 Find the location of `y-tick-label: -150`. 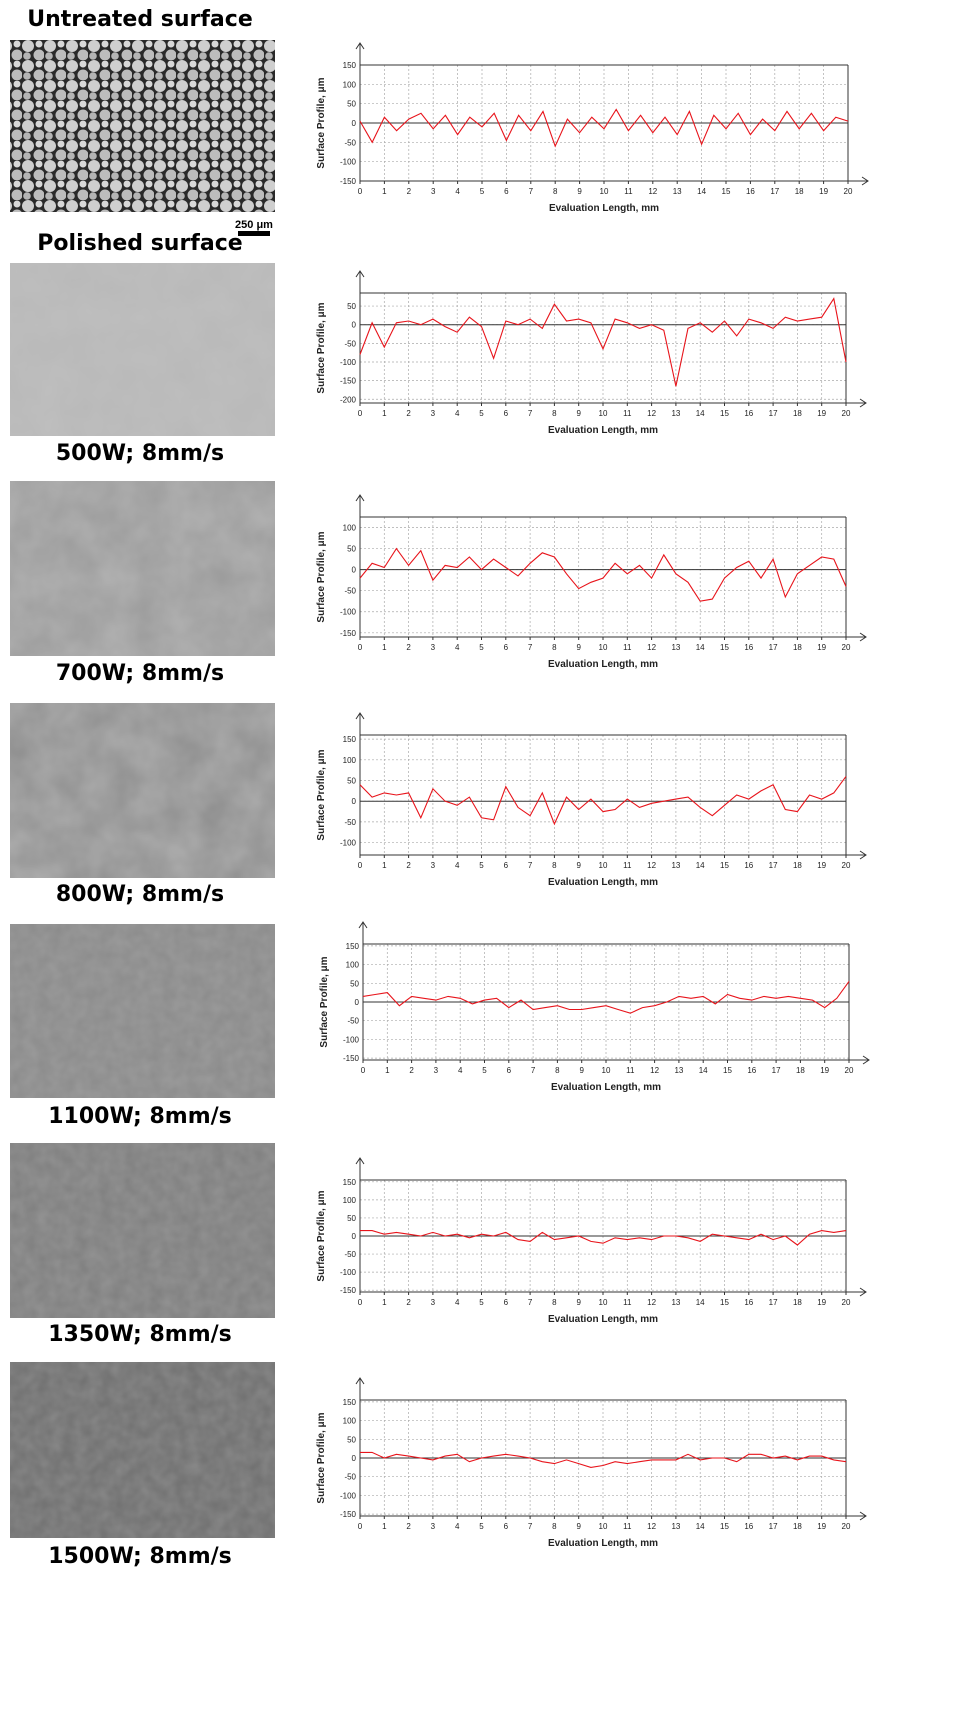

y-tick-label: -150 is located at coordinates (348, 181).